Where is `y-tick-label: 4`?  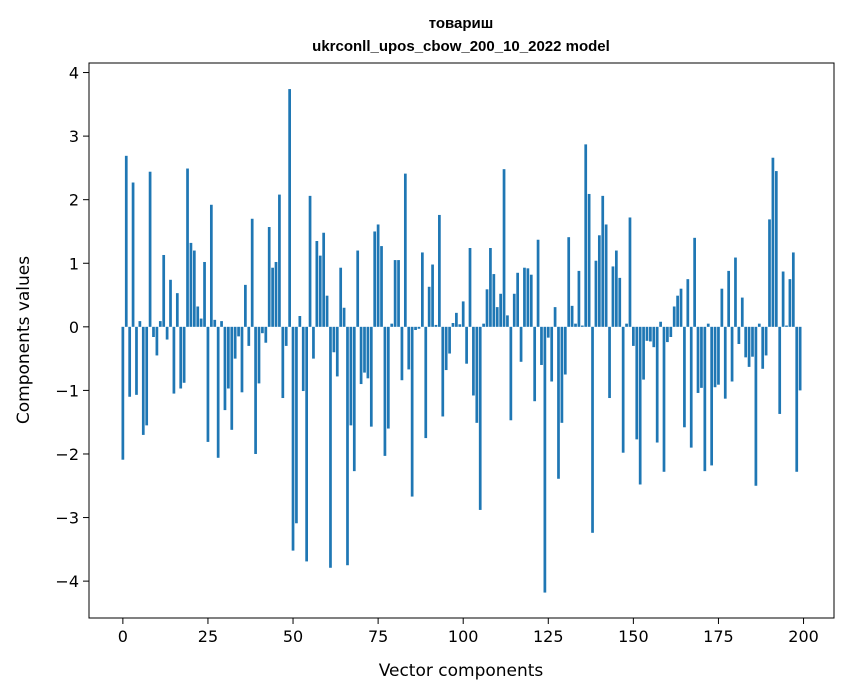
y-tick-label: 4 is located at coordinates (74, 73).